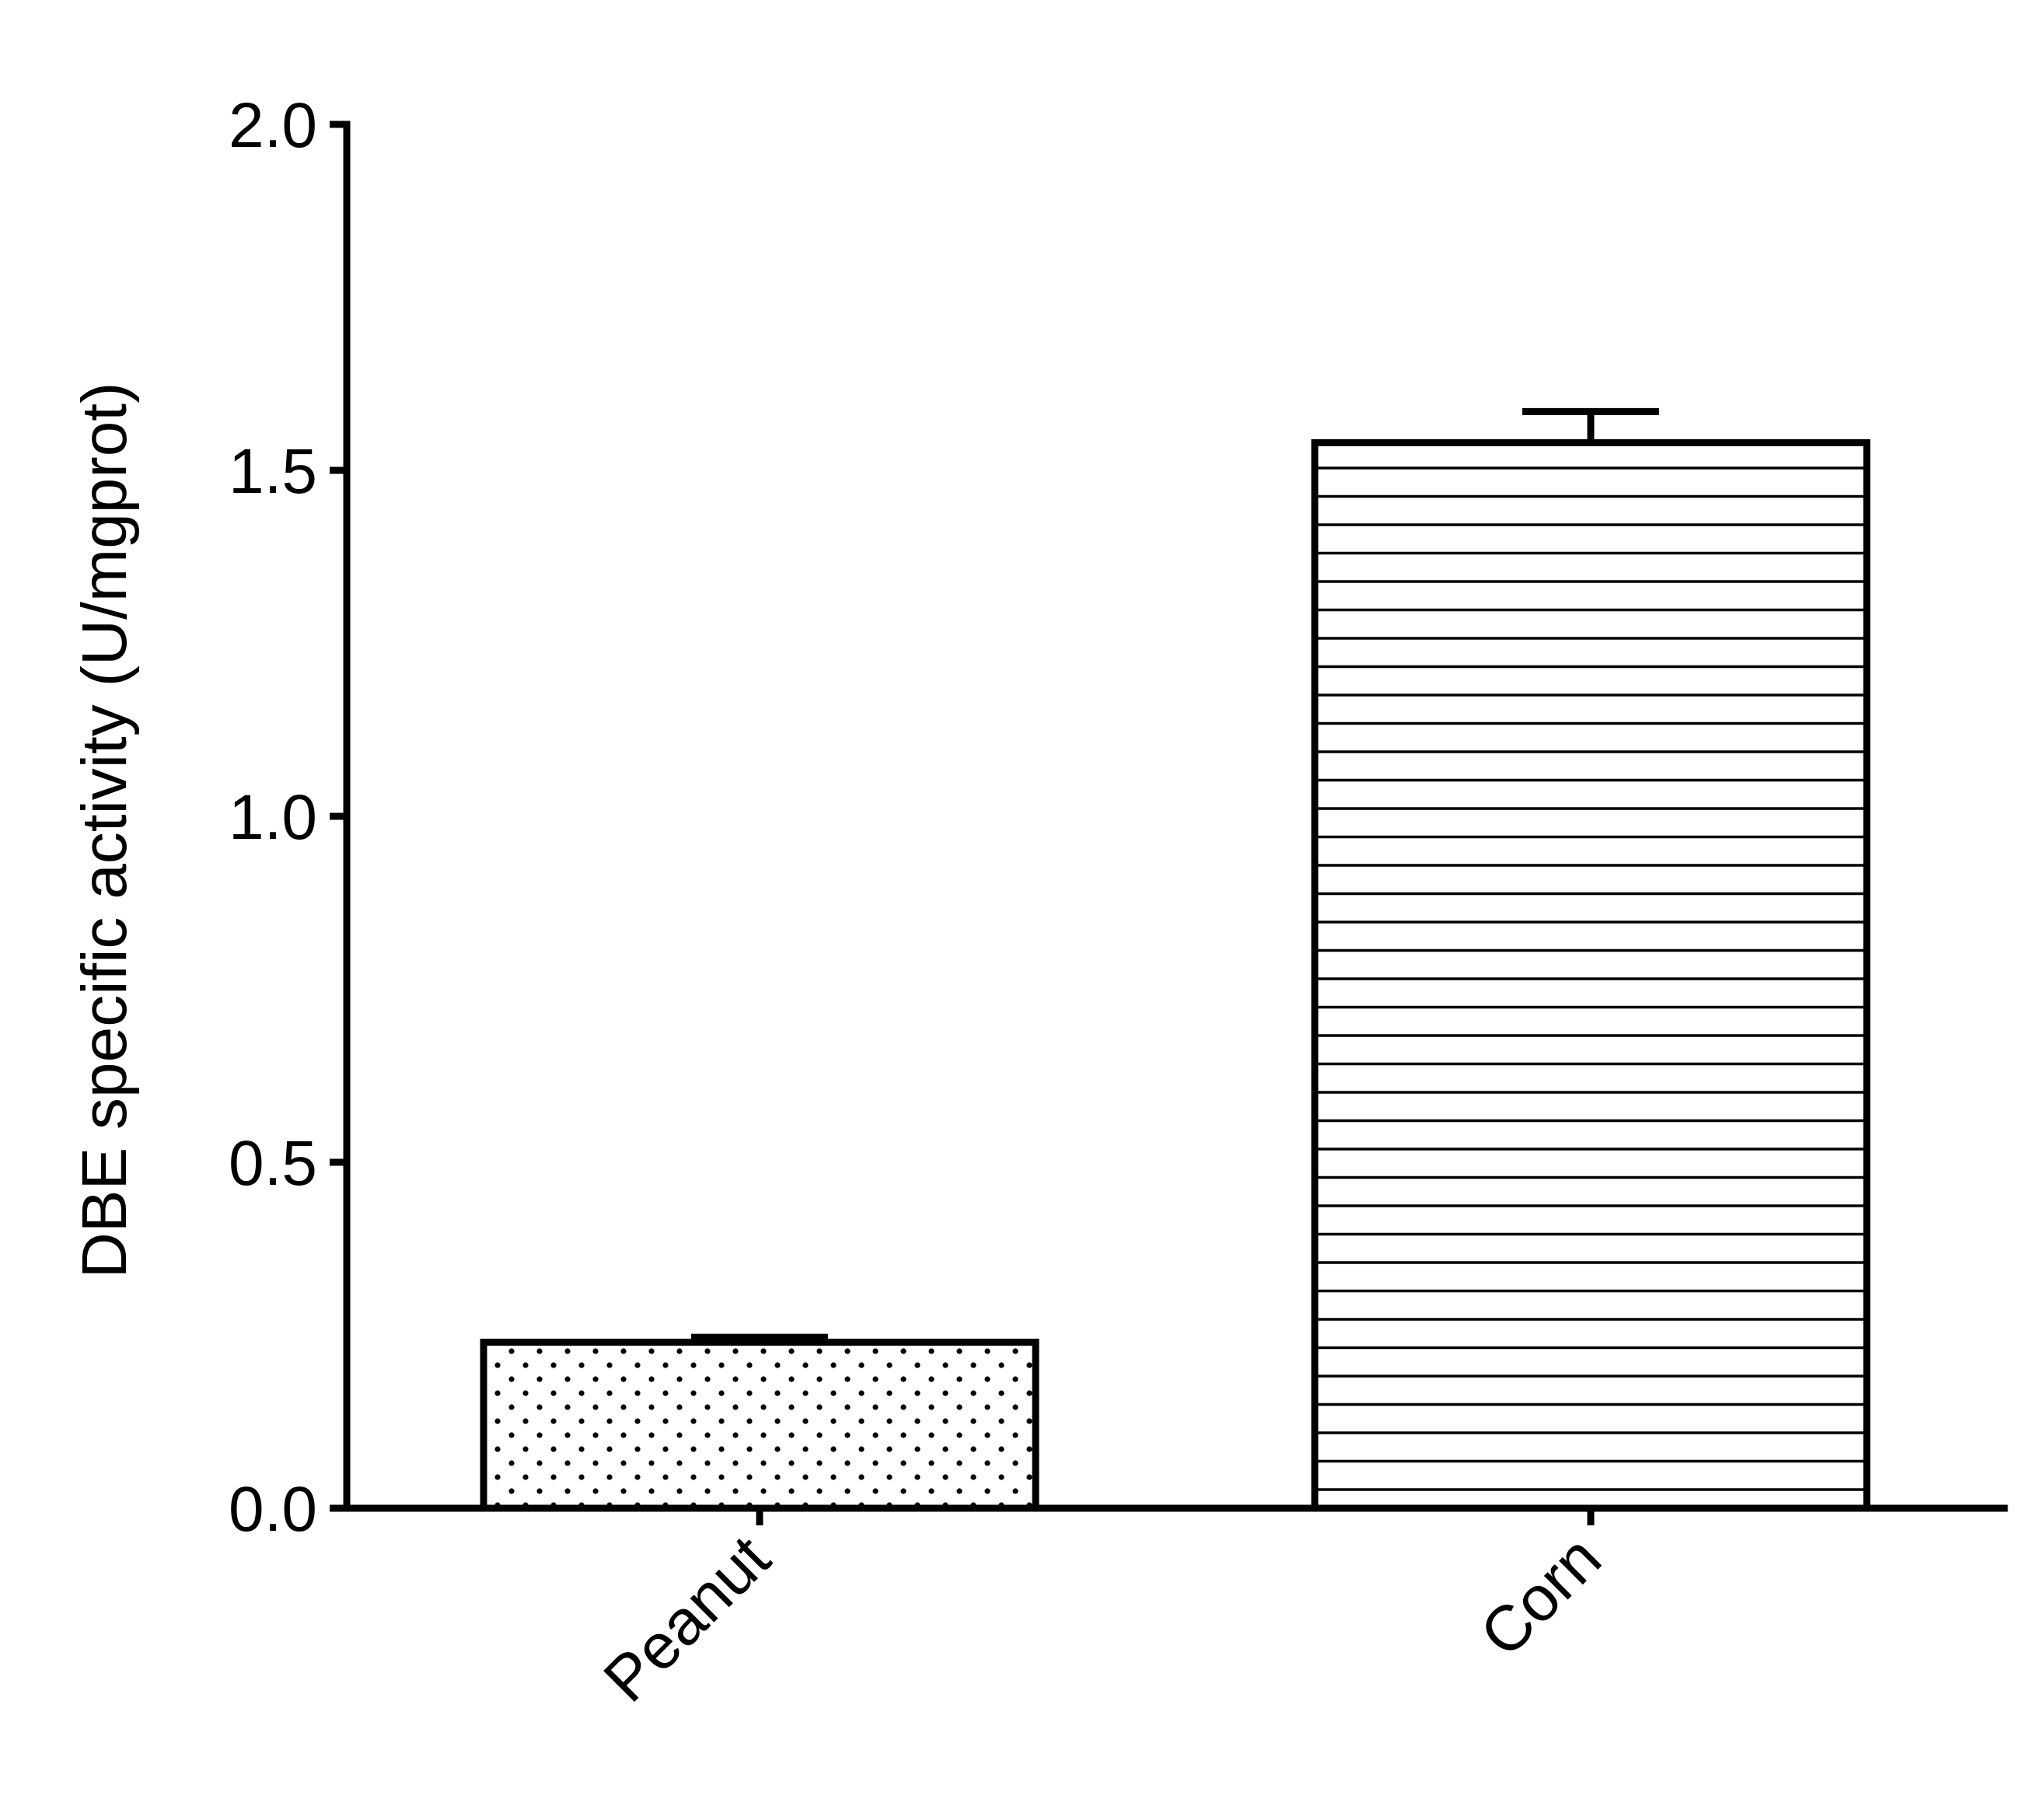 The width and height of the screenshot is (2044, 1820). Describe the element at coordinates (273, 471) in the screenshot. I see `y-tick-label: 1.5` at that location.